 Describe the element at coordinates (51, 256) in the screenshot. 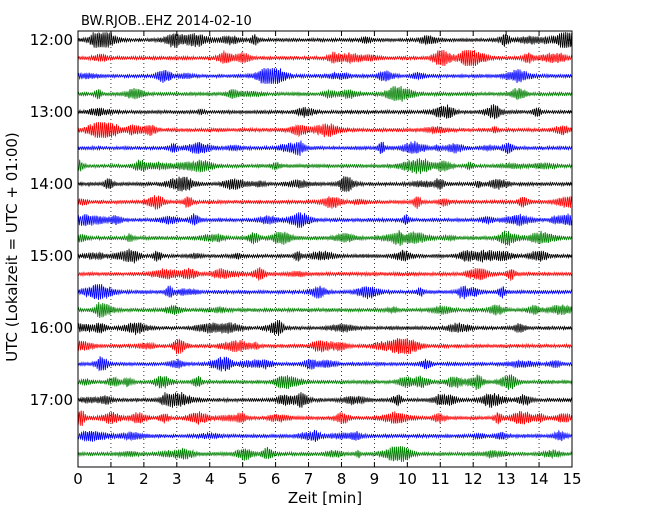

I see `y-tick-label: 15:00` at that location.